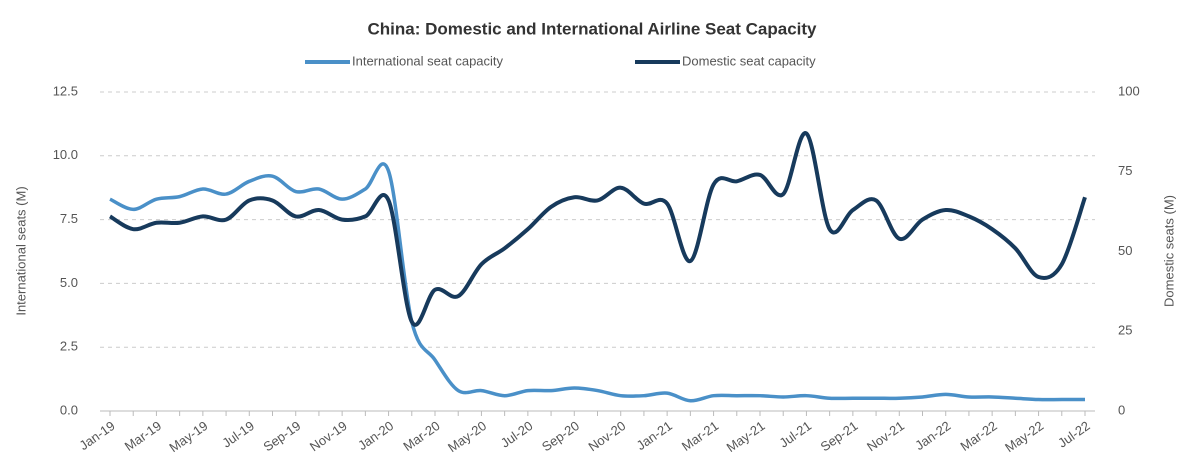  I want to click on x-tick-label: Nov-20, so click(606, 436).